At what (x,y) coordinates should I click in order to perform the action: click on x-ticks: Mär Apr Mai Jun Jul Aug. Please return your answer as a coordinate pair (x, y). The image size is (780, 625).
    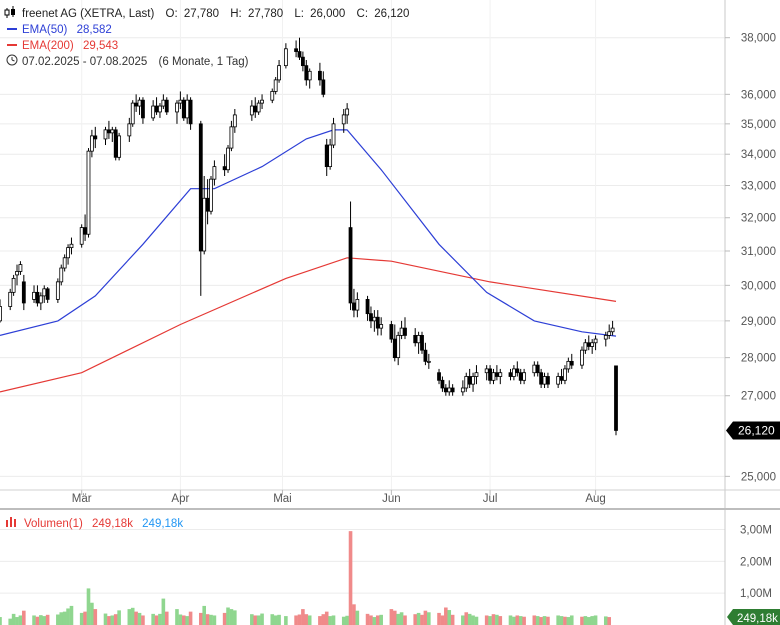
    Looking at the image, I should click on (339, 497).